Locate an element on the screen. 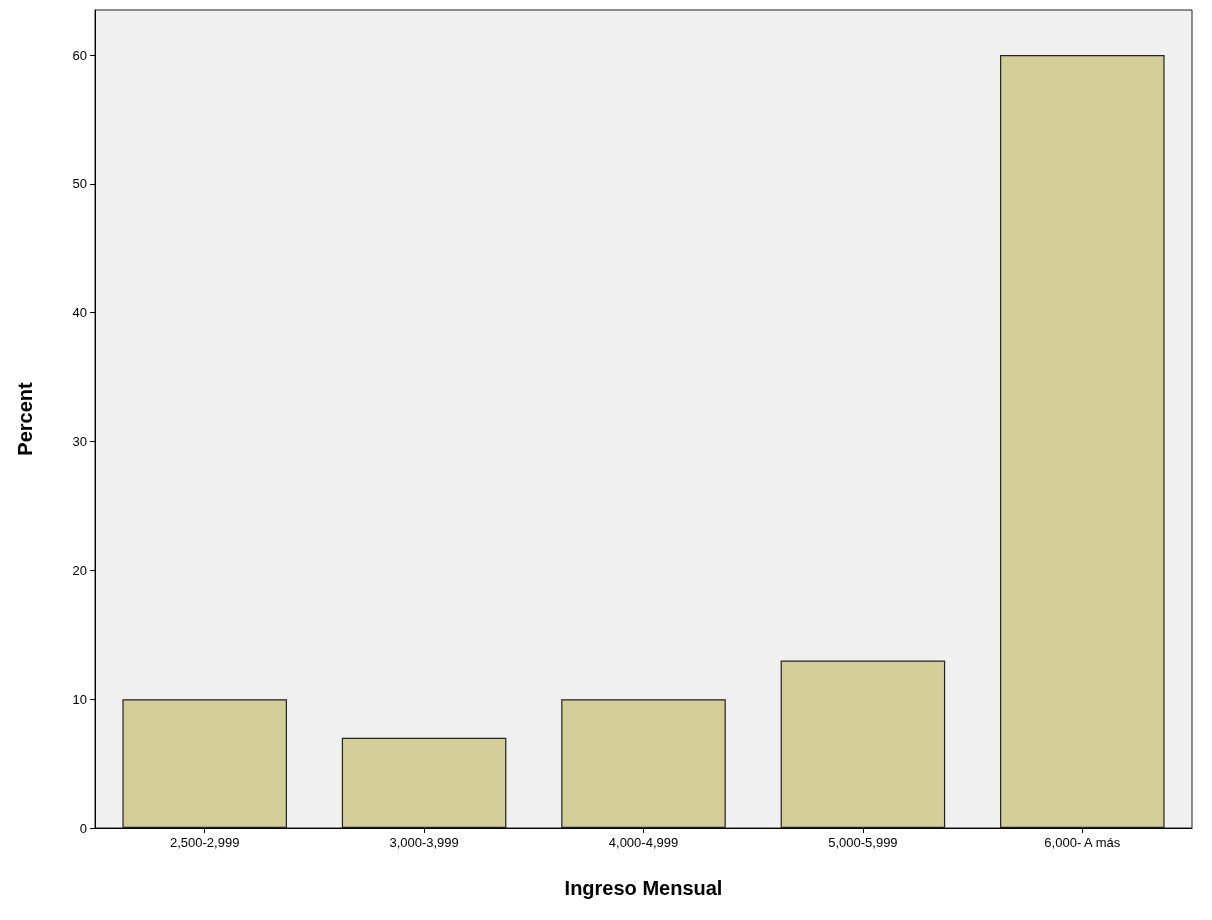 The image size is (1212, 920). x-tick-label: 6,000- A más is located at coordinates (1082, 842).